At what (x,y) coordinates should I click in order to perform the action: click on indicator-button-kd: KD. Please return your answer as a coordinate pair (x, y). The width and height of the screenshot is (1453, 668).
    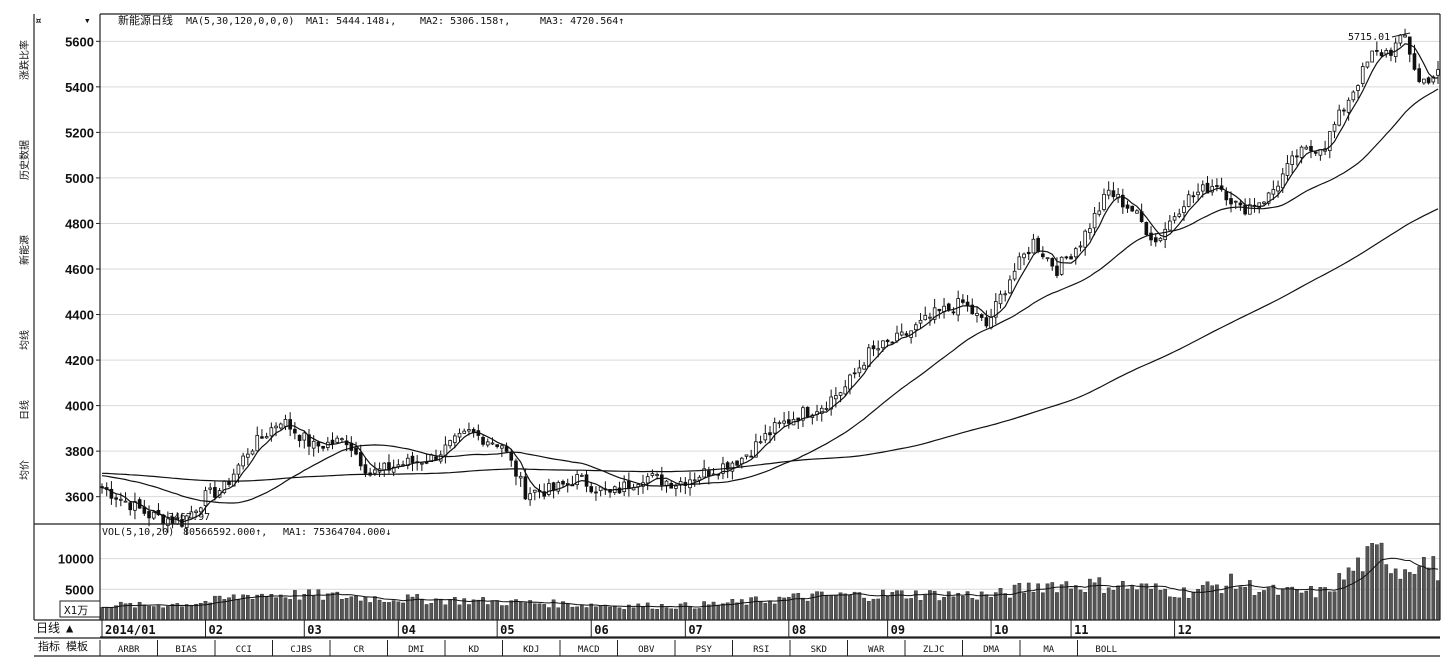
    Looking at the image, I should click on (473, 650).